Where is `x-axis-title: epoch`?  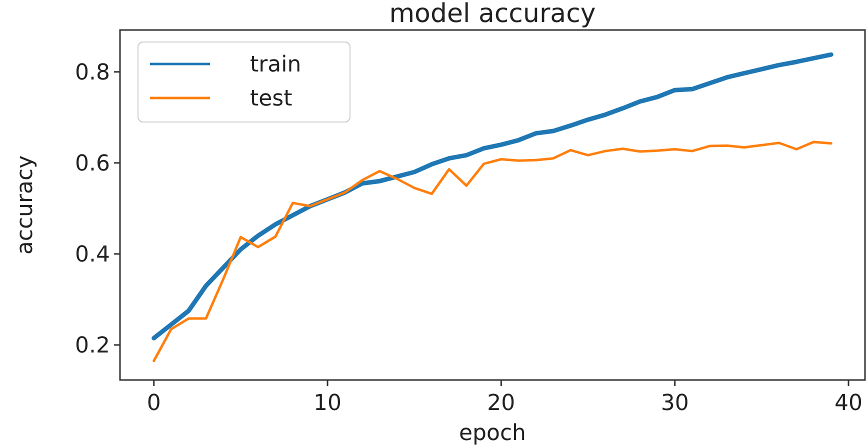
x-axis-title: epoch is located at coordinates (492, 433).